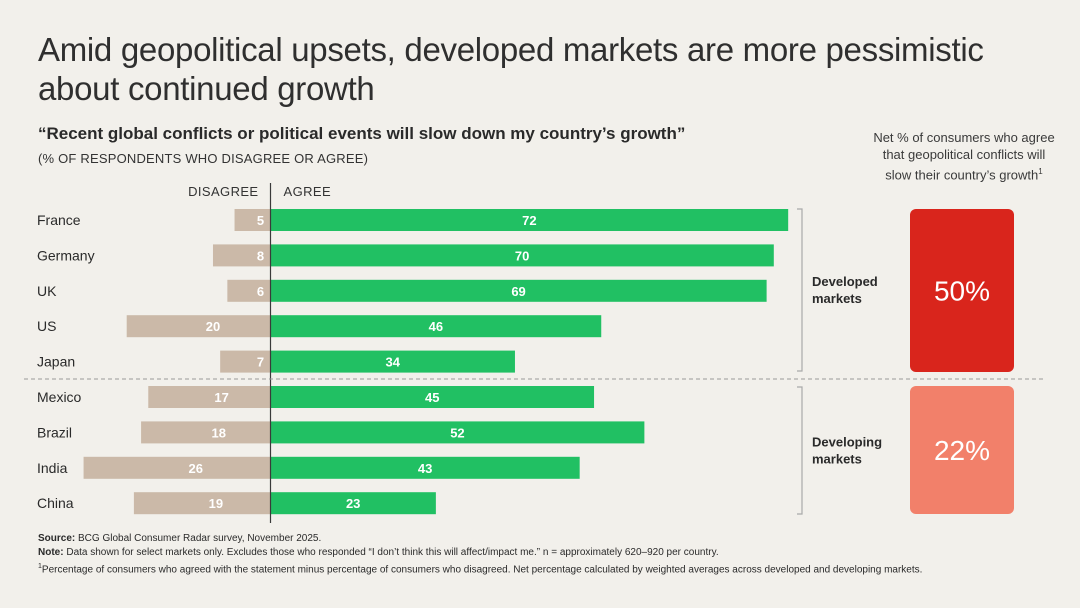 The height and width of the screenshot is (608, 1080). I want to click on developing-net-value: 22%, so click(962, 450).